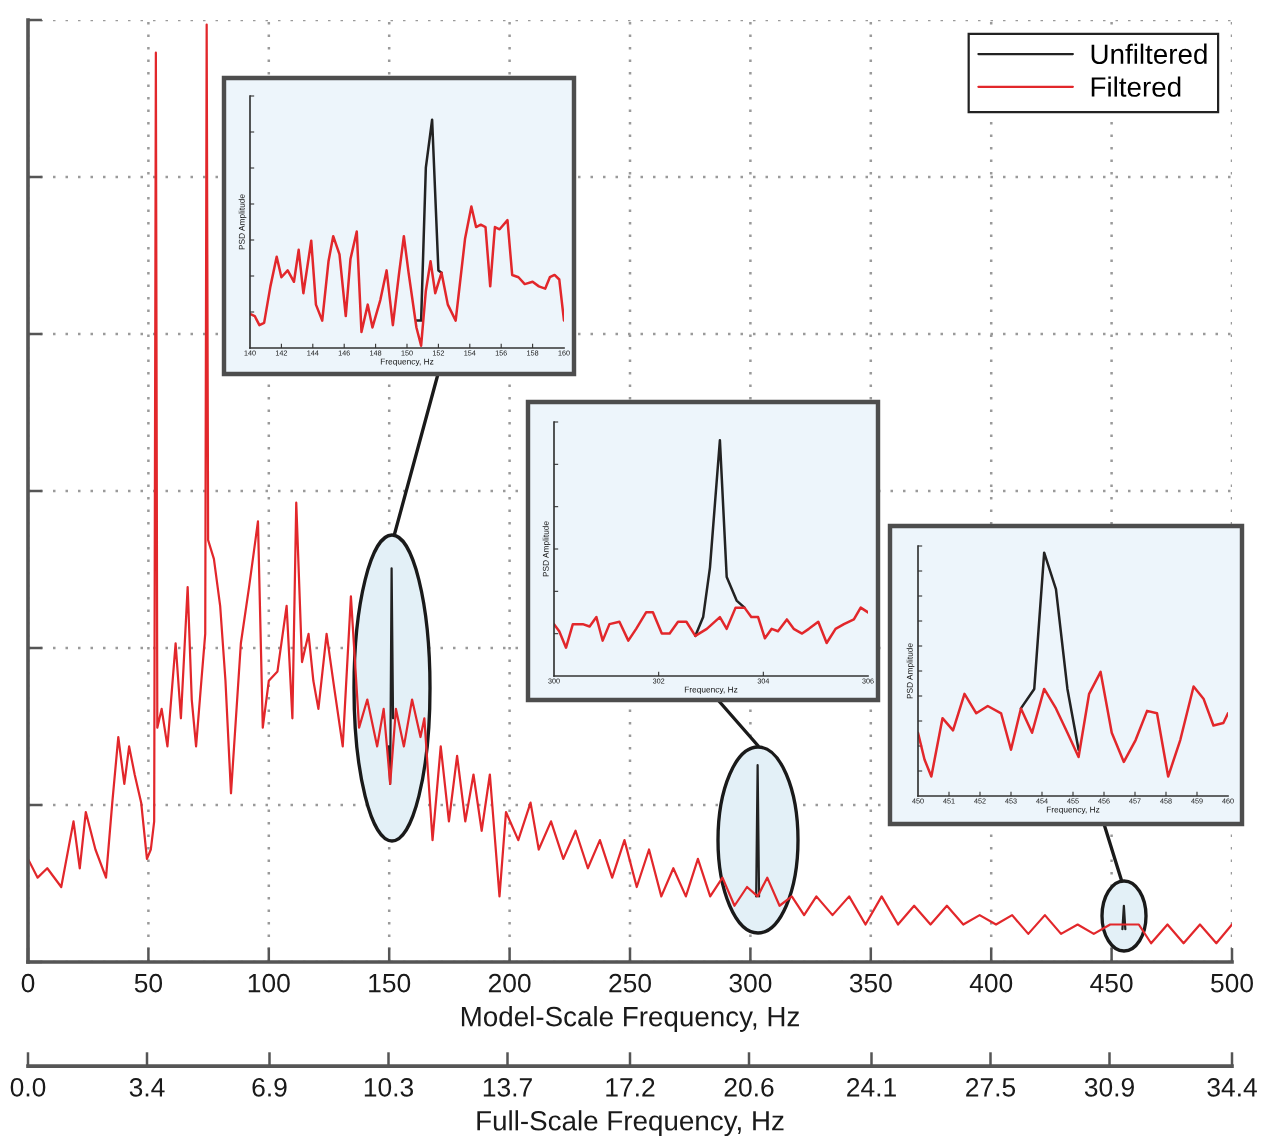 The image size is (1278, 1140). I want to click on x-tick-label: 100, so click(269, 983).